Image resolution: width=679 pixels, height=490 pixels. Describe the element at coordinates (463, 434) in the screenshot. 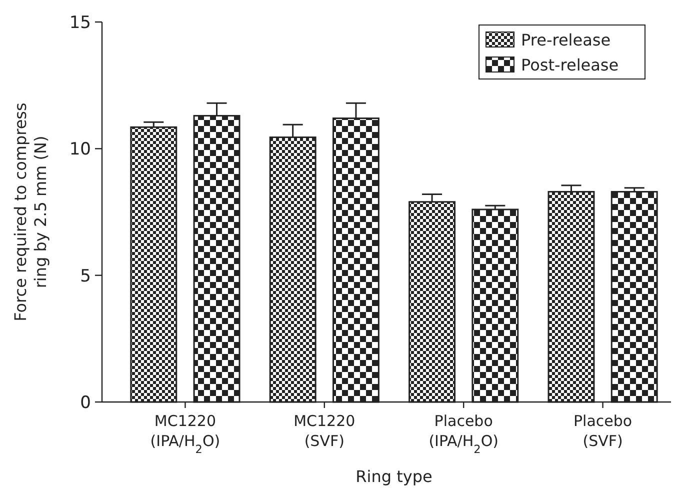

I see `x-tick-label: Placebo (IPA/H$_{2}$O)` at that location.